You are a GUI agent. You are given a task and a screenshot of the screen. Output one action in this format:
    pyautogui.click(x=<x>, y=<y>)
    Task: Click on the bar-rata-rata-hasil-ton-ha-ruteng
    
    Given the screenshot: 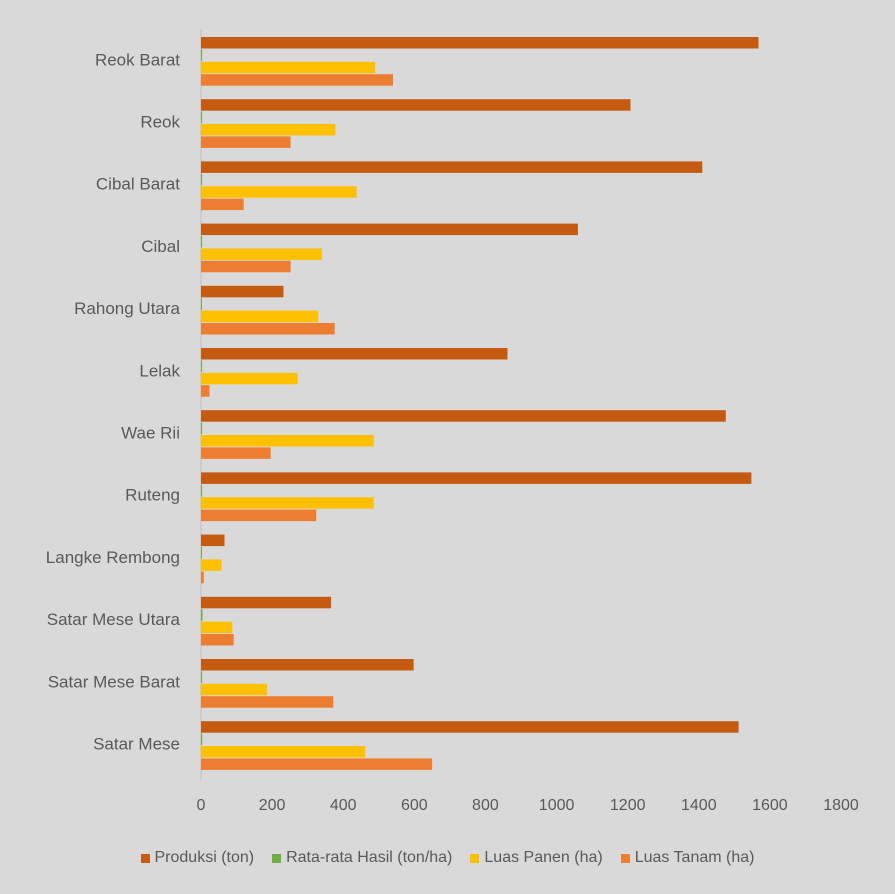 What is the action you would take?
    pyautogui.click(x=202, y=490)
    